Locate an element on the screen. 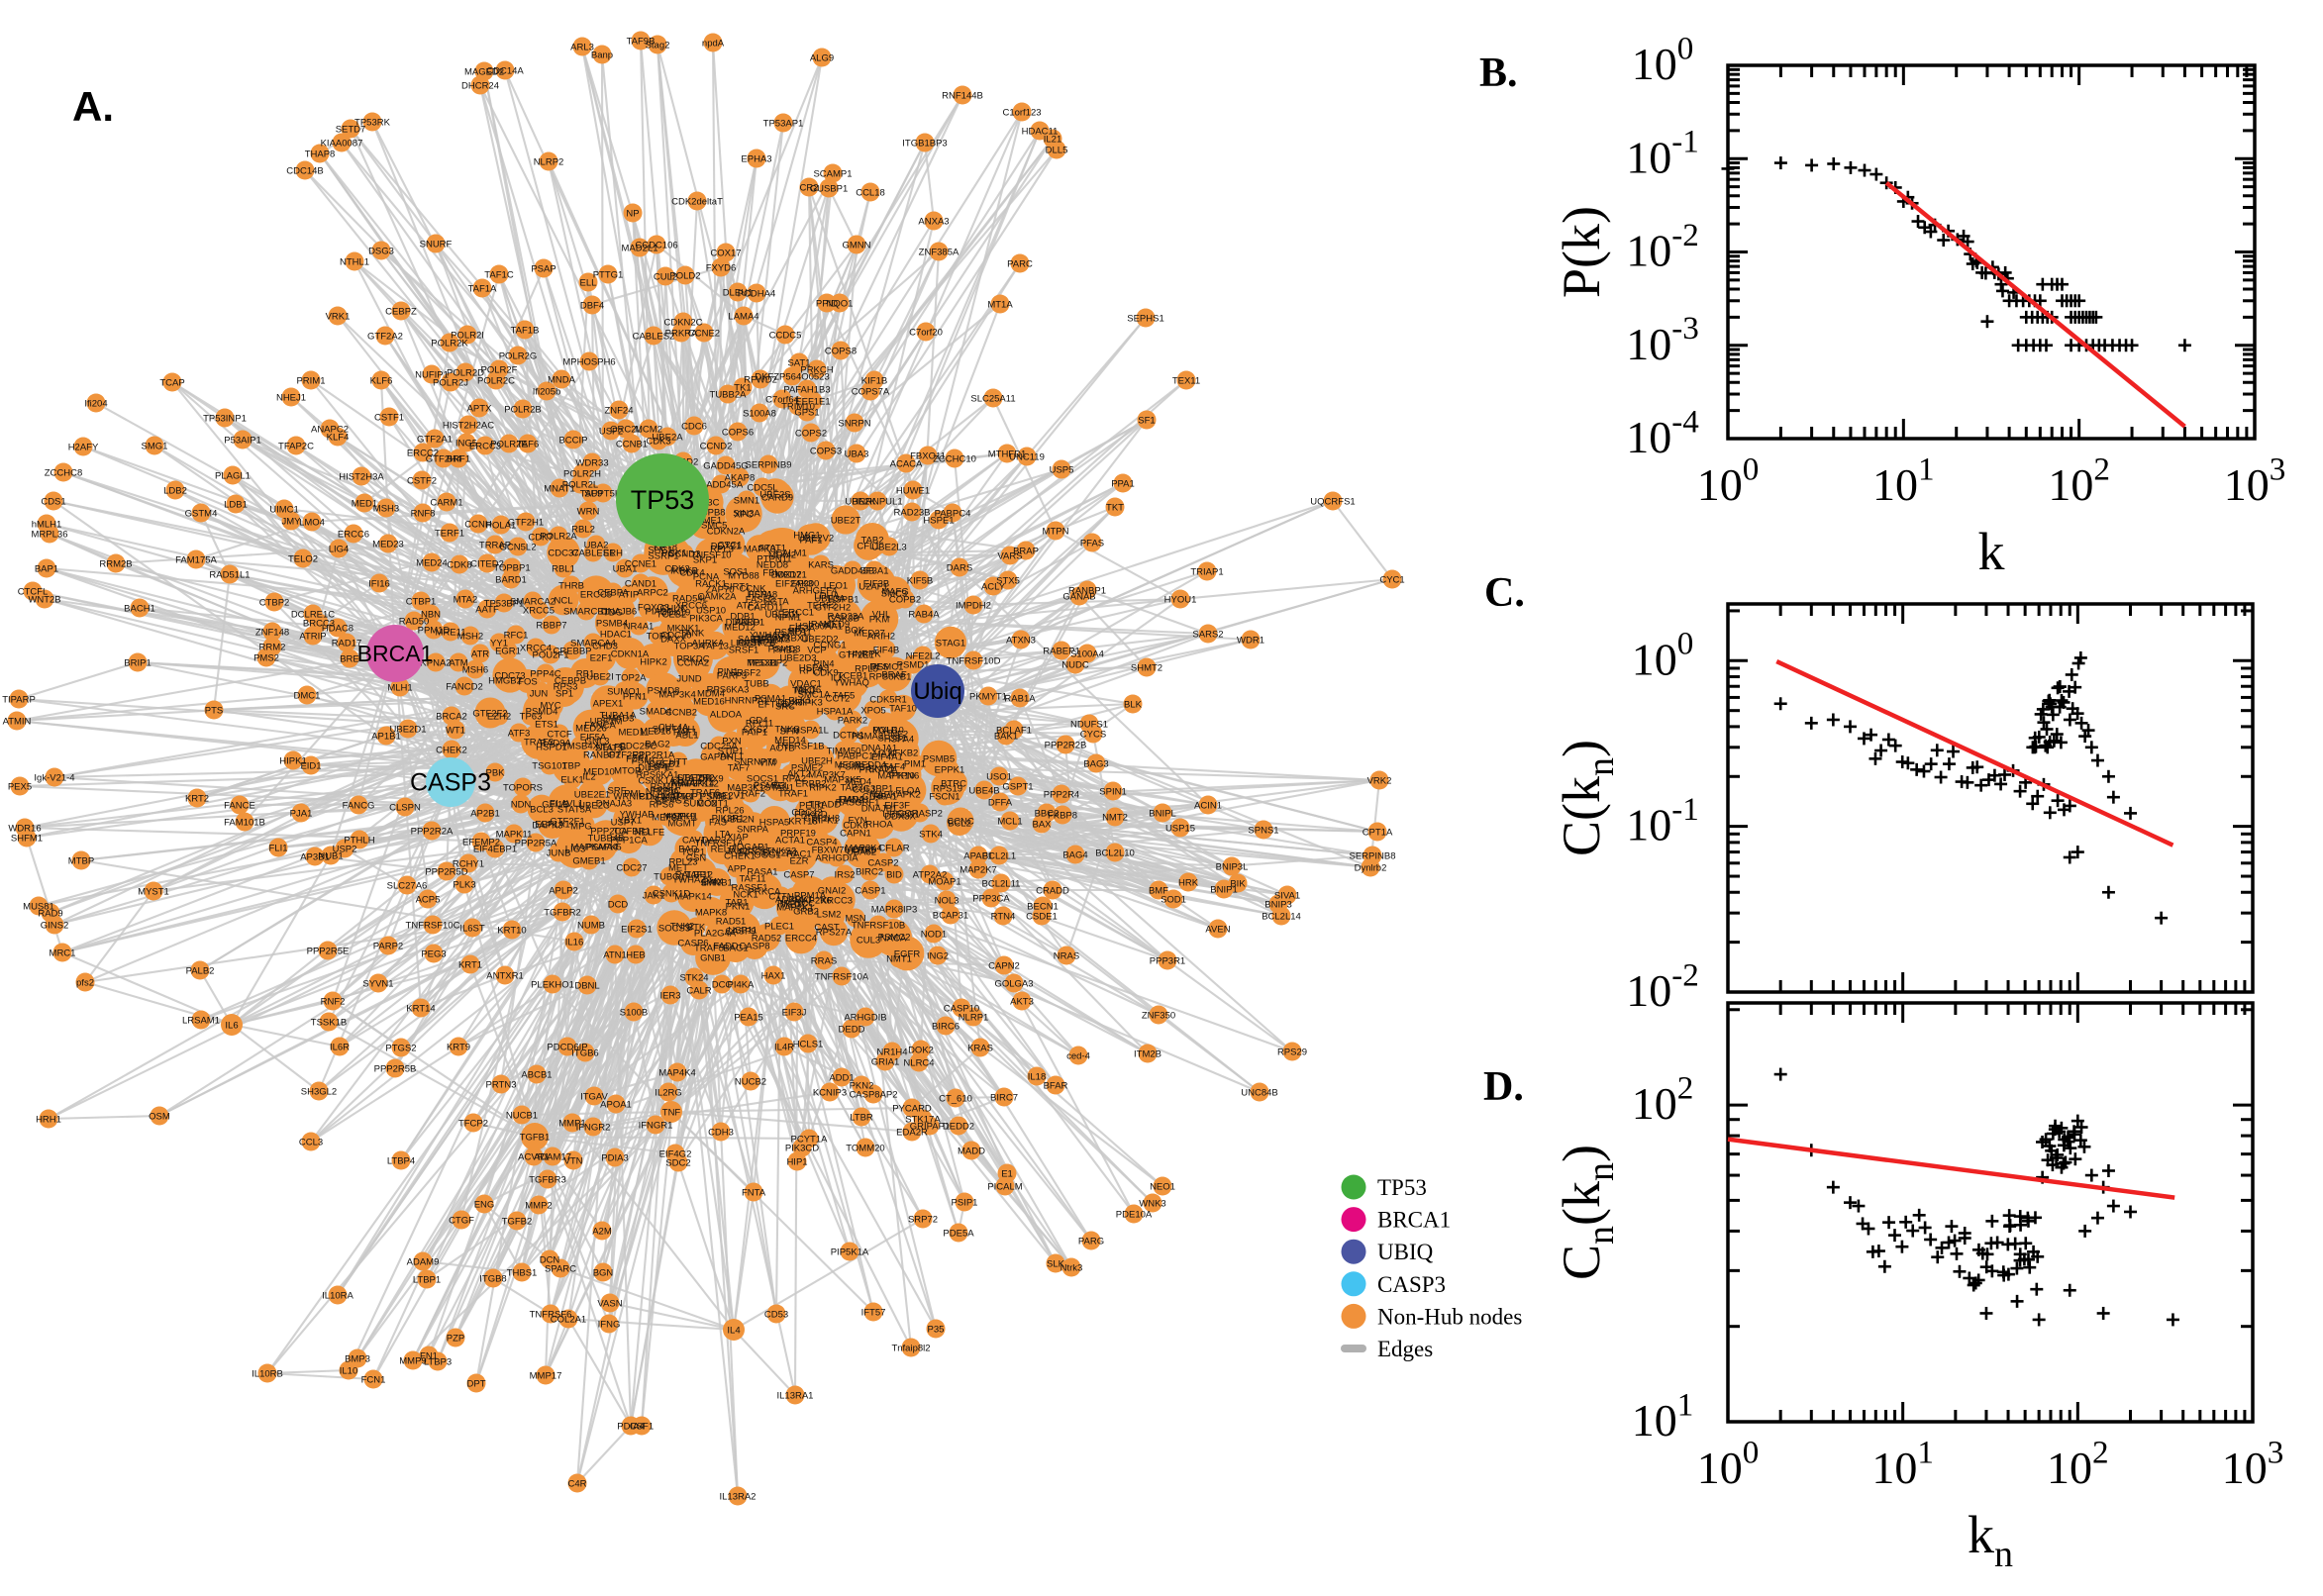 The image size is (2323, 1596). legend-item-non-hub-nodes: Non-Hub nodes is located at coordinates (1431, 1316).